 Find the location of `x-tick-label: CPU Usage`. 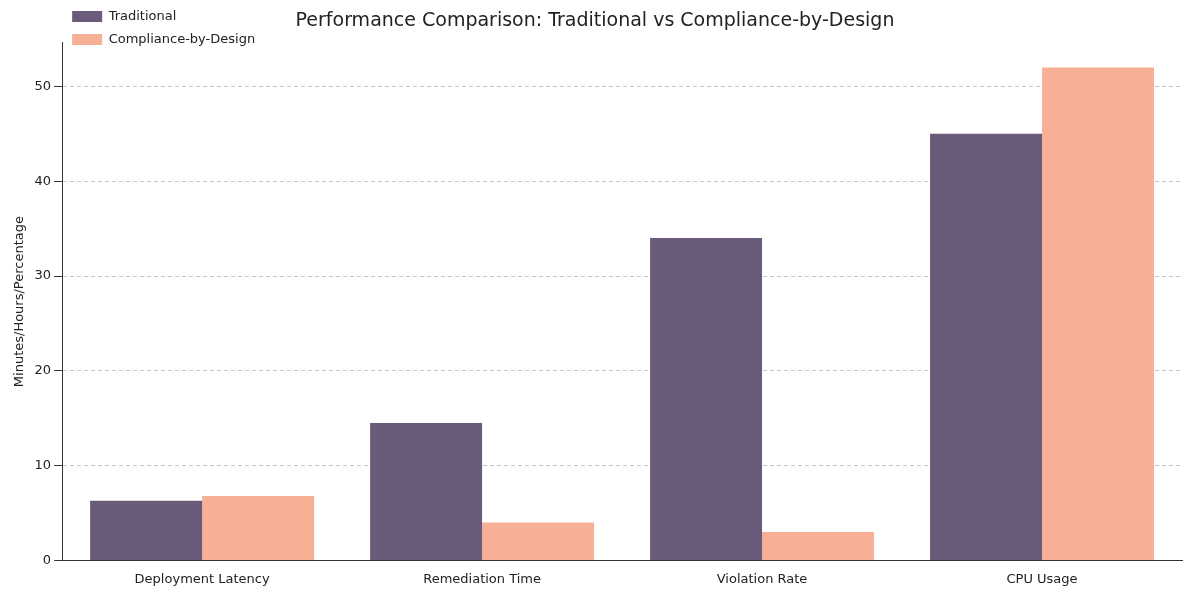

x-tick-label: CPU Usage is located at coordinates (1042, 578).